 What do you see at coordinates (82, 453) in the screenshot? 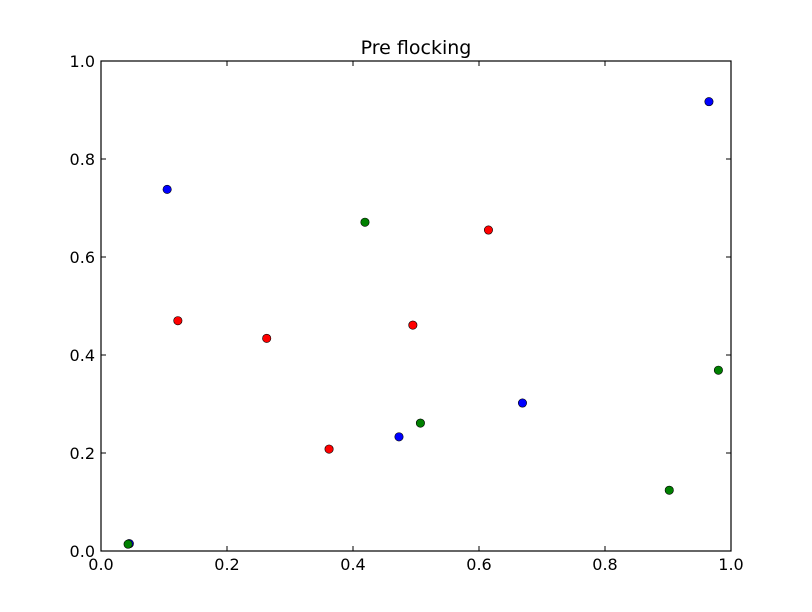
I see `y-tick-label: 0.2` at bounding box center [82, 453].